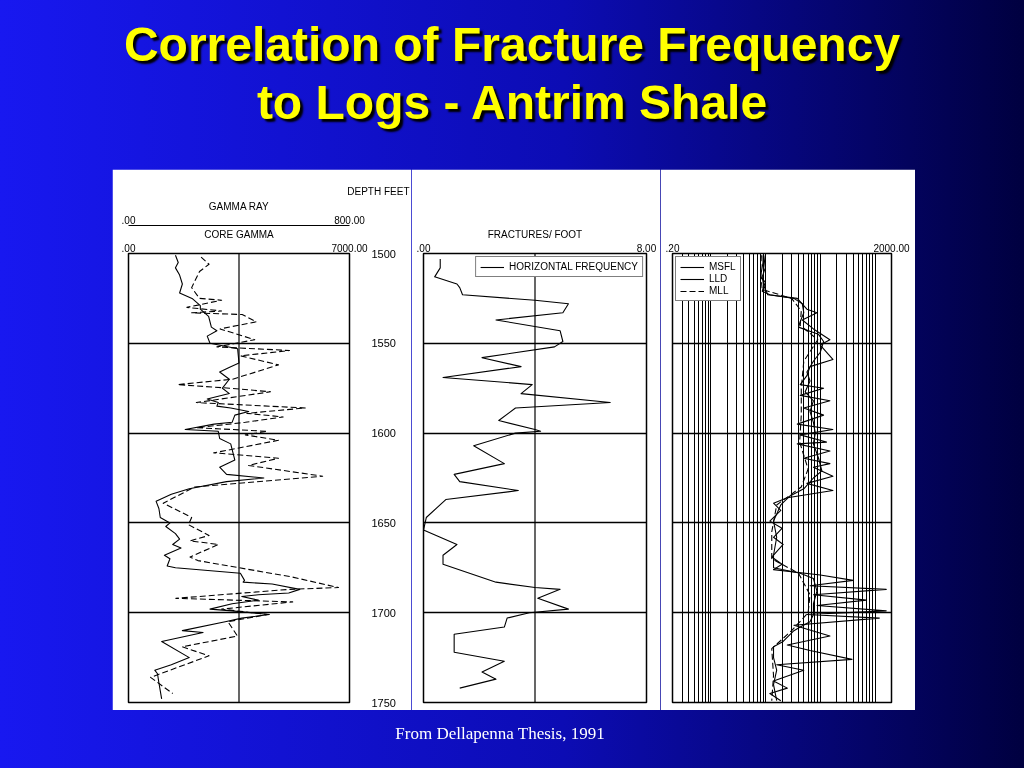  What do you see at coordinates (512, 74) in the screenshot?
I see `text: Correlation of Fracture Frequency to Logs - Antrim Shale` at bounding box center [512, 74].